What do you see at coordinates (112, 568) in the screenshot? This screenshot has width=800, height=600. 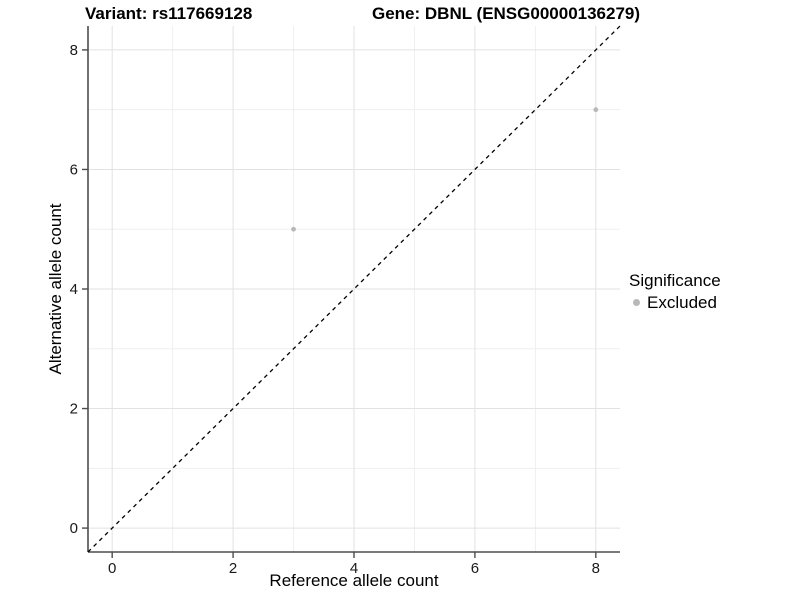 I see `x-tick-label: 0` at bounding box center [112, 568].